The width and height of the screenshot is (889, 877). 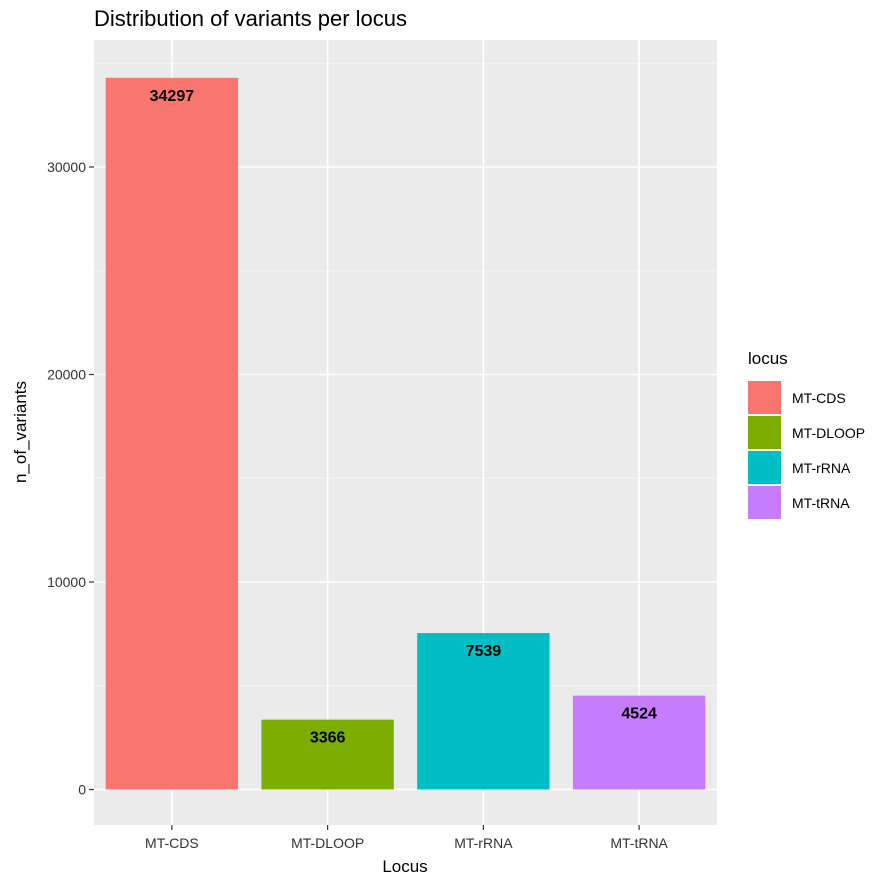 What do you see at coordinates (821, 503) in the screenshot?
I see `legend-label: MT-tRNA` at bounding box center [821, 503].